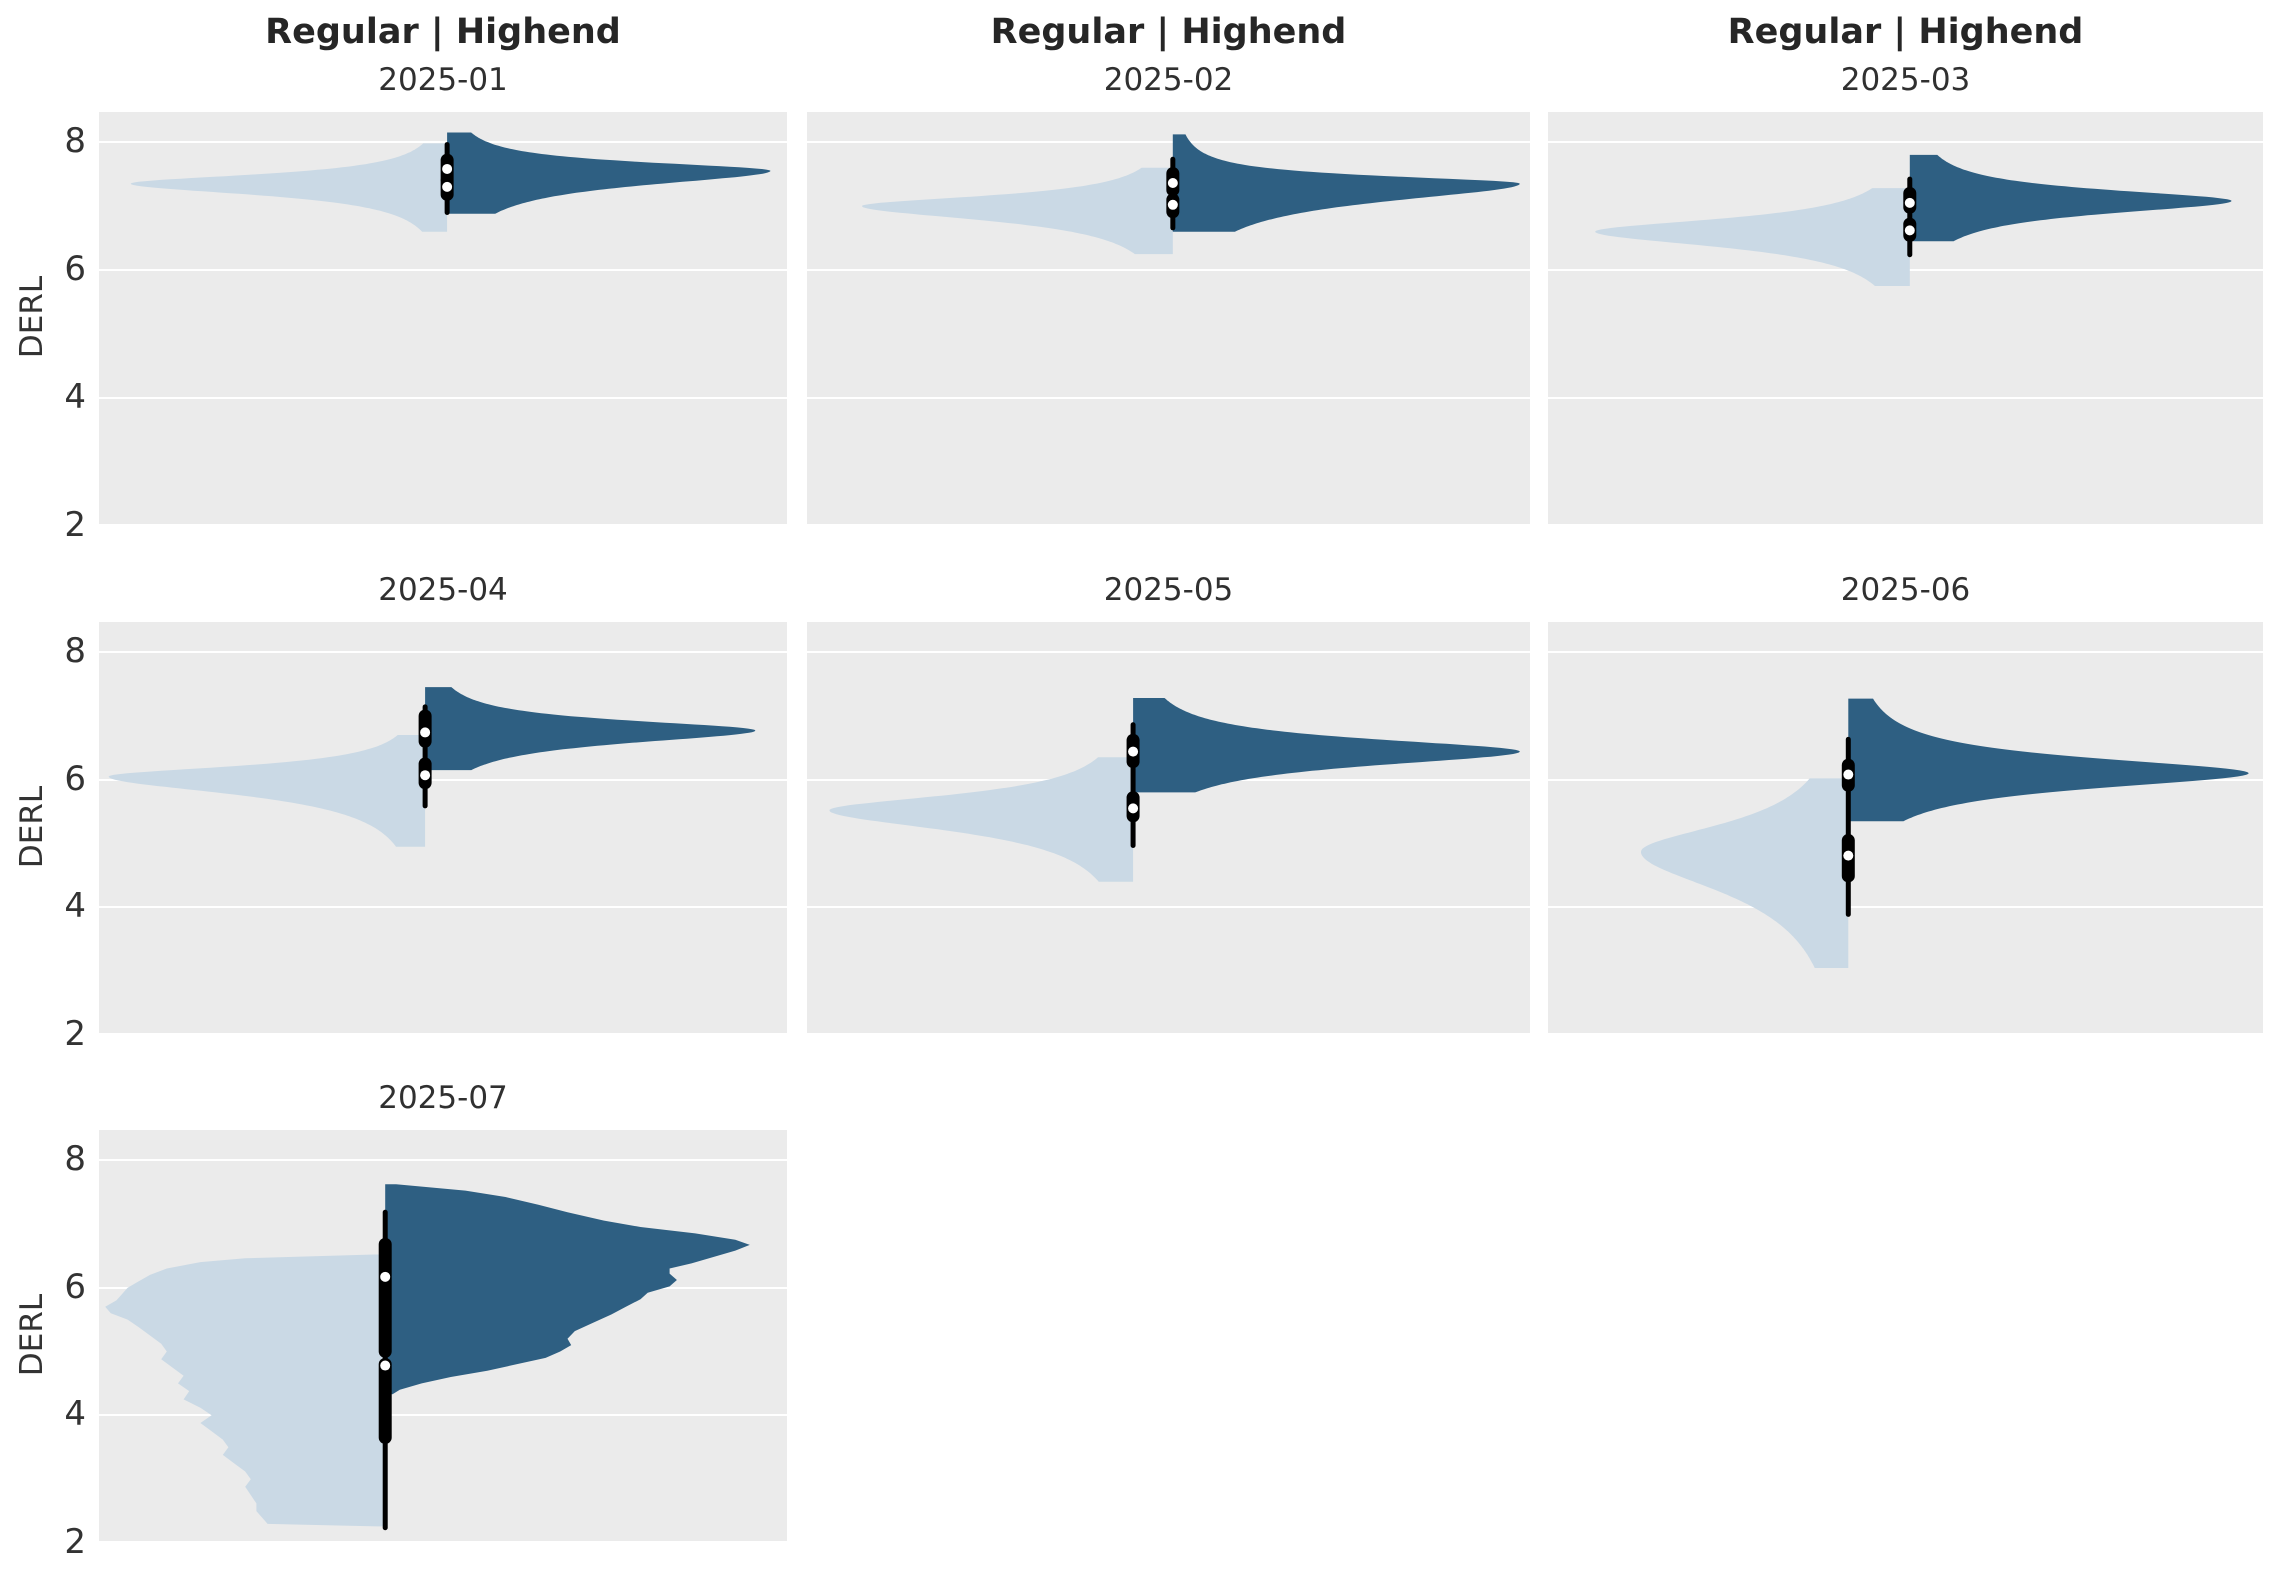 This screenshot has height=1587, width=2283. I want to click on boxplot-box-highend, so click(385, 1297).